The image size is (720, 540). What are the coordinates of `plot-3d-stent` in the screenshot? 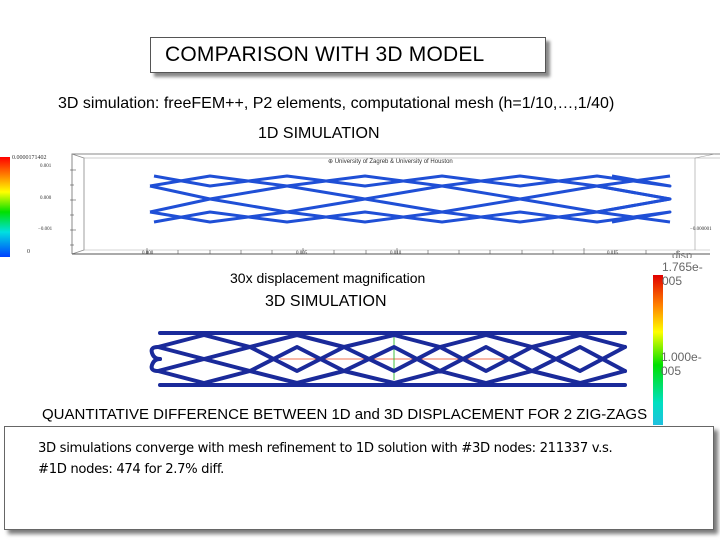 It's located at (388, 359).